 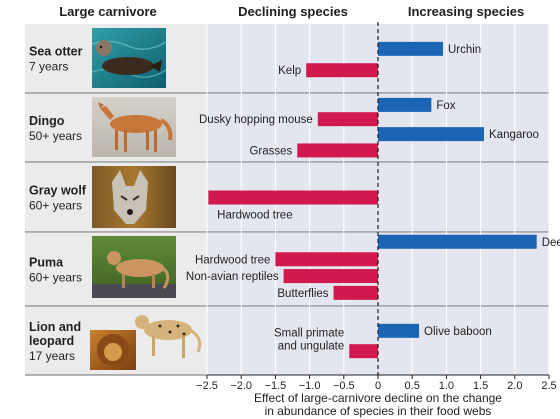 What do you see at coordinates (431, 134) in the screenshot?
I see `bar-kangaroo` at bounding box center [431, 134].